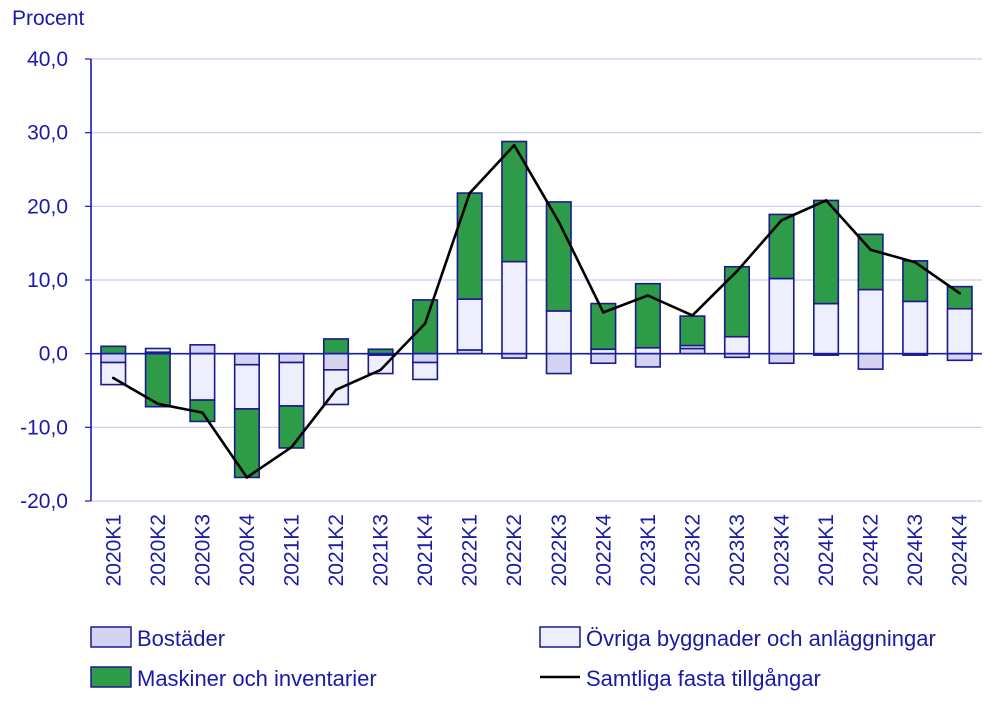 Image resolution: width=1004 pixels, height=711 pixels. Describe the element at coordinates (470, 550) in the screenshot. I see `x-tick-label: 2022K1` at that location.